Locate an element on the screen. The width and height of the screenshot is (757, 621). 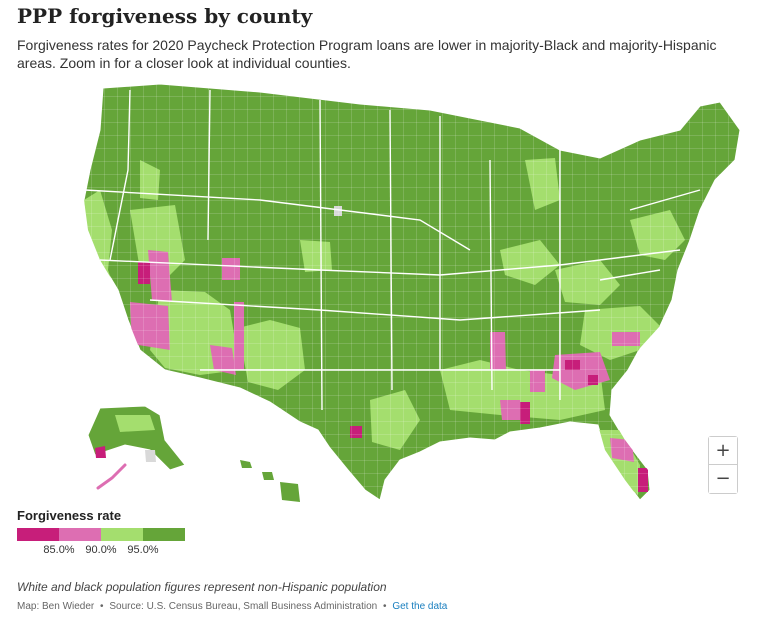
legend-tick-label: 95.0% is located at coordinates (143, 550).